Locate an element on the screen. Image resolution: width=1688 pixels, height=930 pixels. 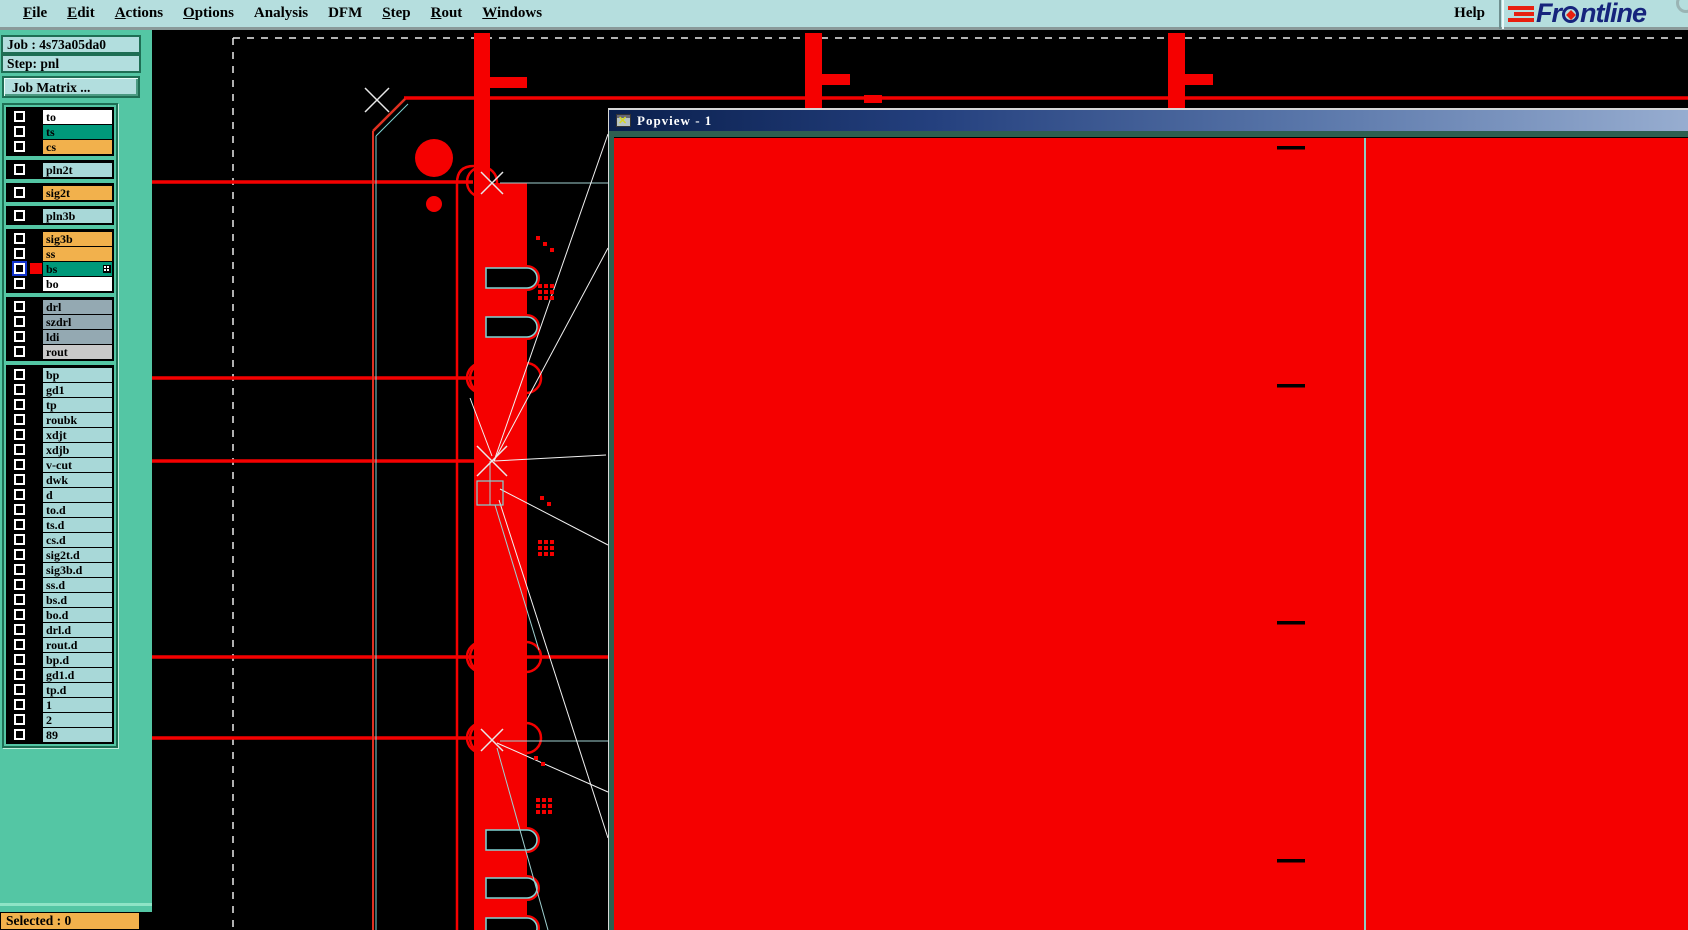
layer-name-dwk: dwk is located at coordinates (77, 479).